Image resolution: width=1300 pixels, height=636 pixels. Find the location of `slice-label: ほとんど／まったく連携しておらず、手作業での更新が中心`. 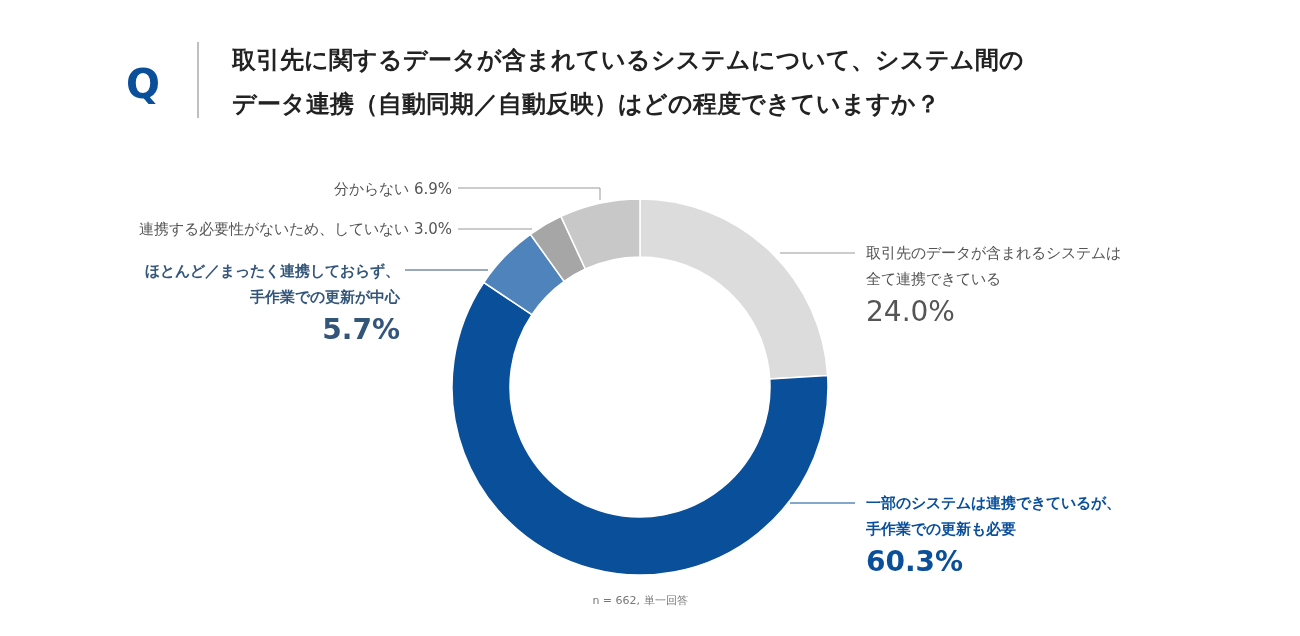

slice-label: ほとんど／まったく連携しておらず、手作業での更新が中心 is located at coordinates (272, 284).